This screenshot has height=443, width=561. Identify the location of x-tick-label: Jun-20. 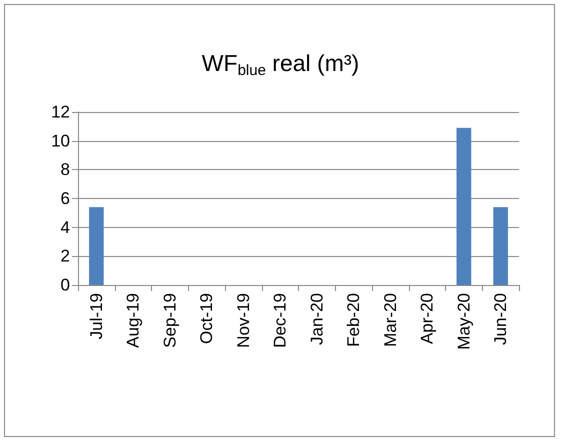
(500, 319).